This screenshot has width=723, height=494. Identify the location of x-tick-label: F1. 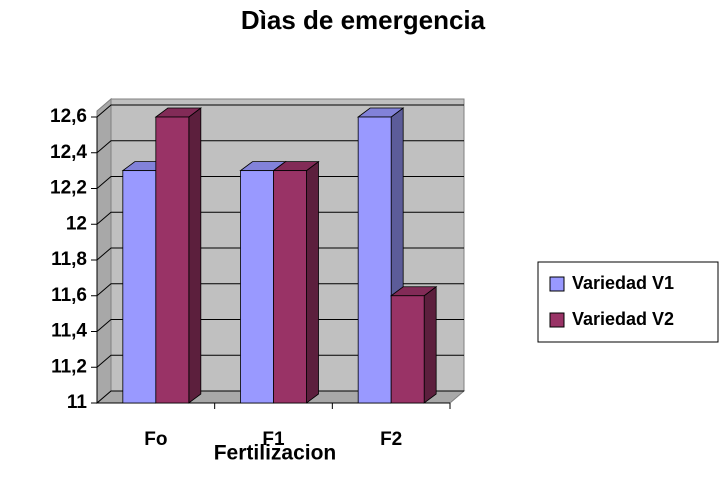
(273, 439).